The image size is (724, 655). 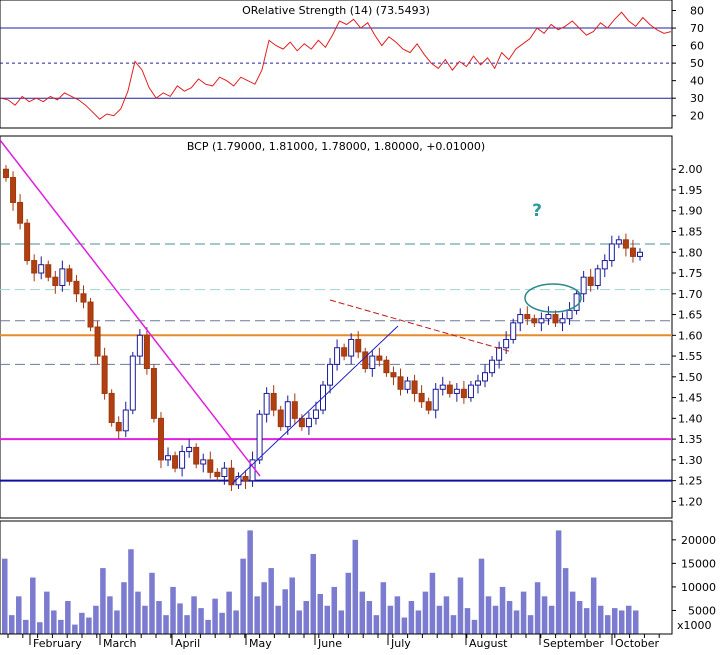 What do you see at coordinates (690, 460) in the screenshot?
I see `price-tick-label: 1.30` at bounding box center [690, 460].